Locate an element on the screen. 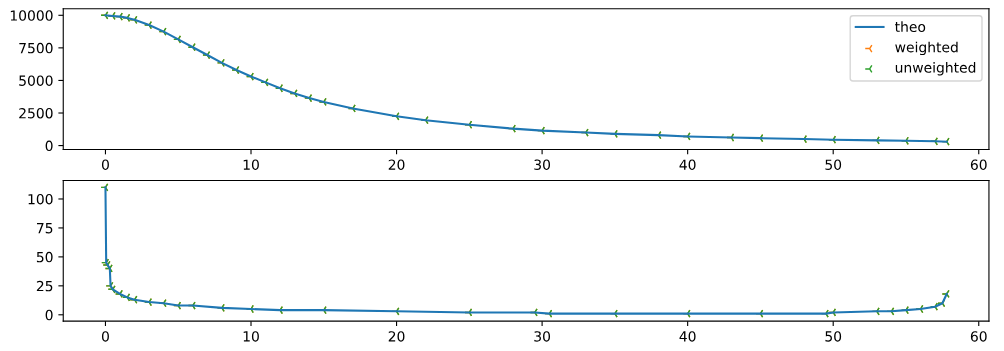 The image size is (1004, 351). legend-label: theo is located at coordinates (910, 27).